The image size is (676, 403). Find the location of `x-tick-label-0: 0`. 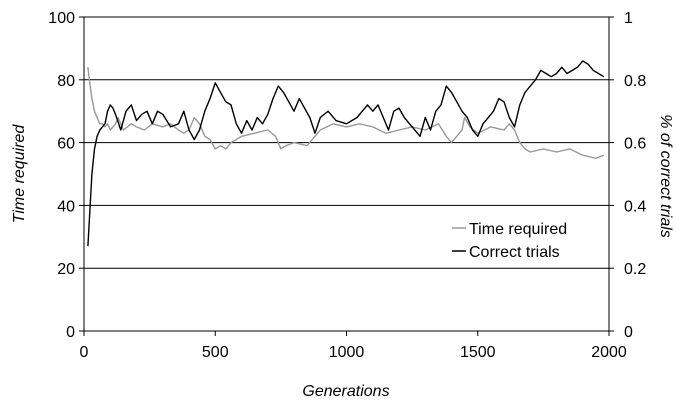

x-tick-label-0: 0 is located at coordinates (84, 352).